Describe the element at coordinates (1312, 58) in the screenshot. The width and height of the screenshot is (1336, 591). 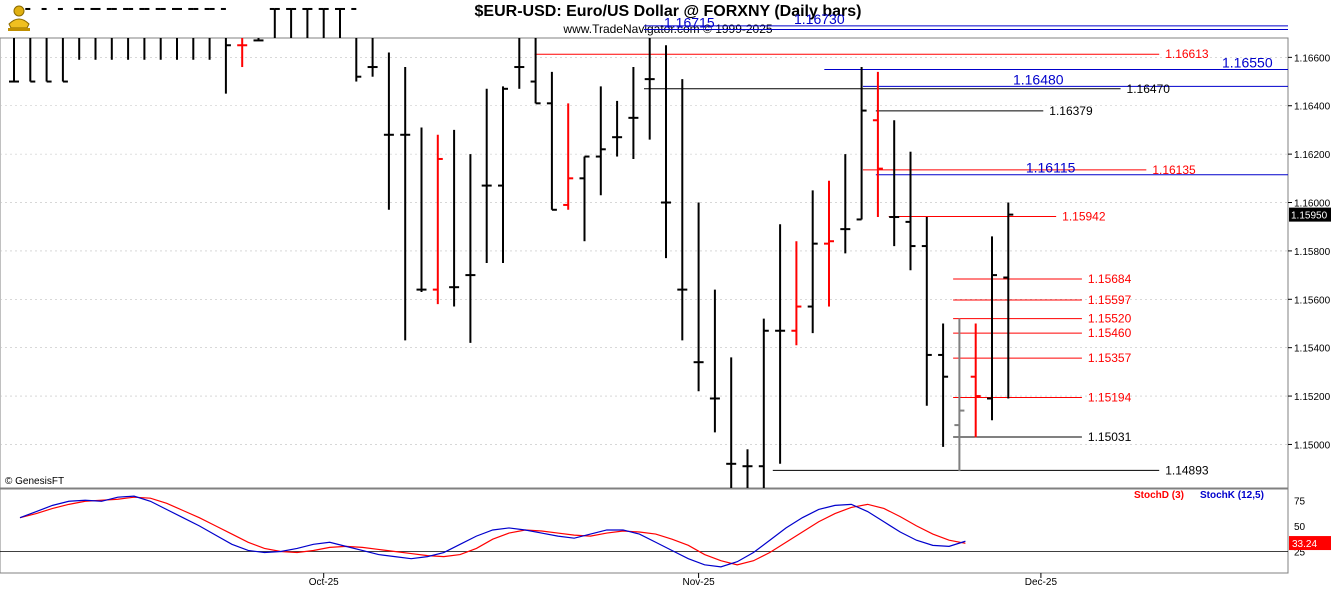
I see `price-tick-label: 1.16600` at that location.